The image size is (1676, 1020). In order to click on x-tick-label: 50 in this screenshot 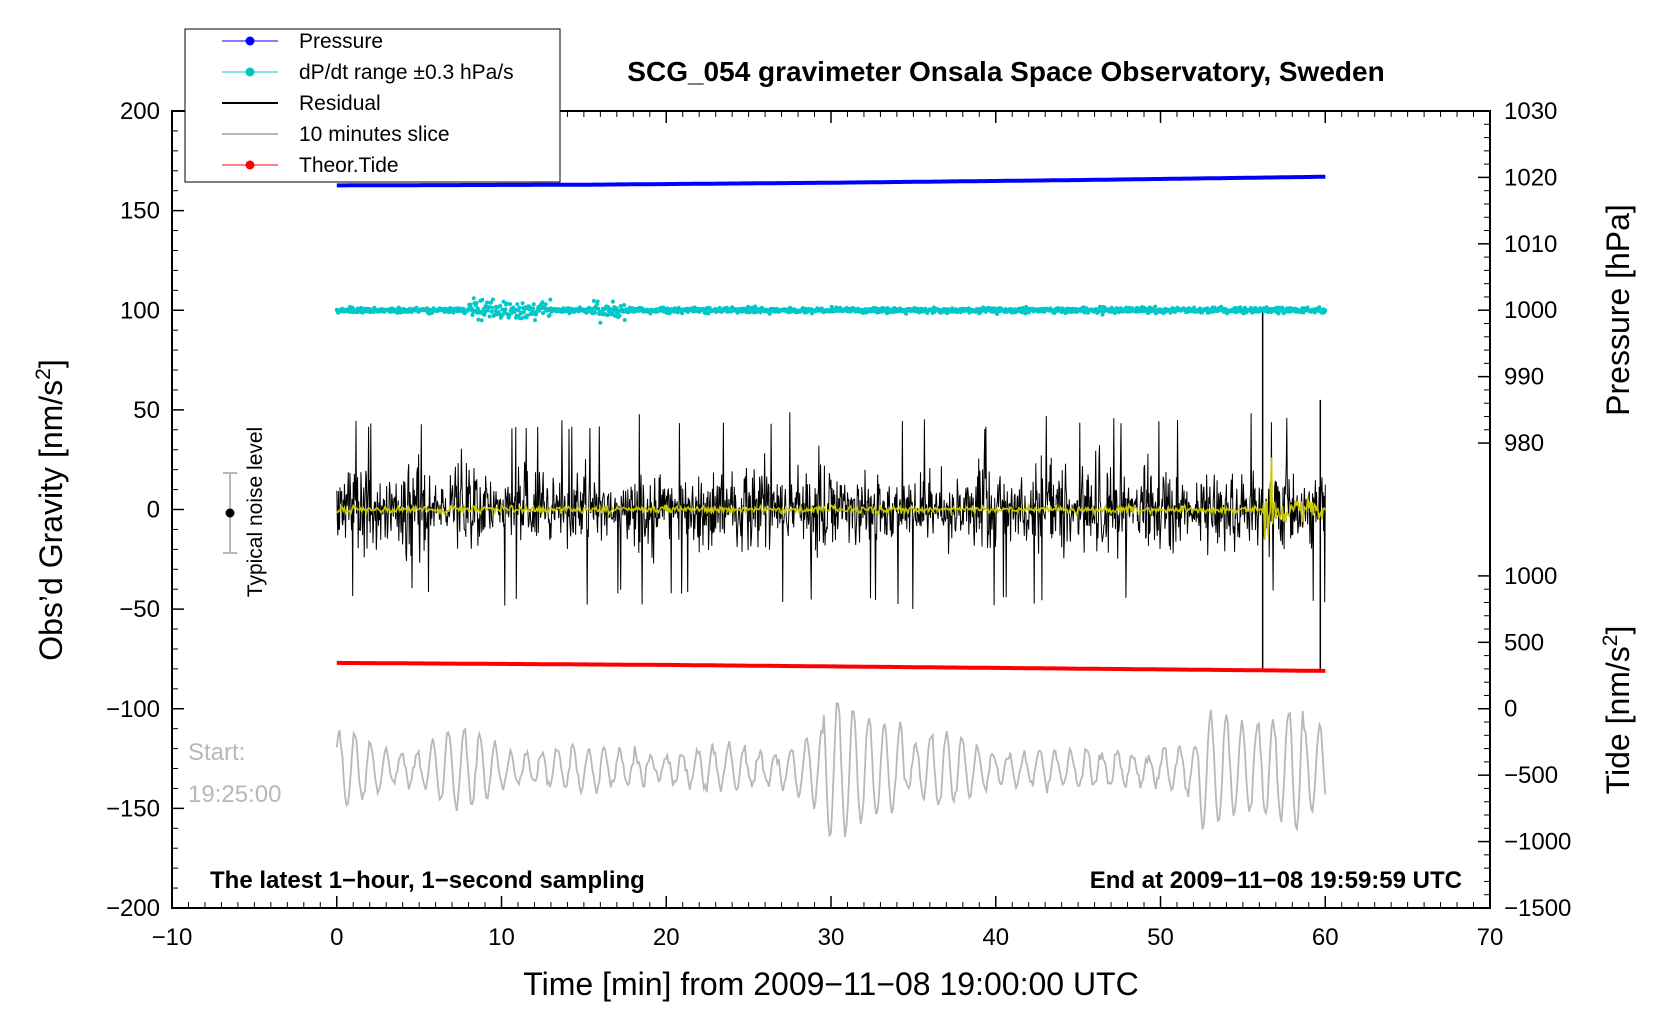, I will do `click(1160, 937)`.